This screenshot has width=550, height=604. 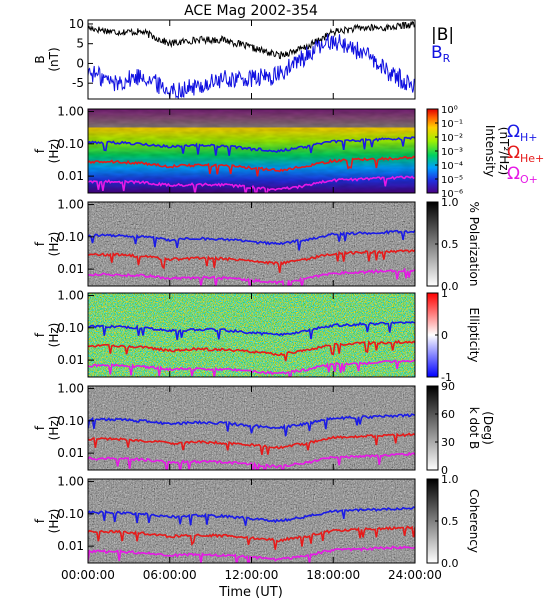 What do you see at coordinates (453, 521) in the screenshot?
I see `colorbar-coherency: 1.0 0.5 0.0 Coherency` at bounding box center [453, 521].